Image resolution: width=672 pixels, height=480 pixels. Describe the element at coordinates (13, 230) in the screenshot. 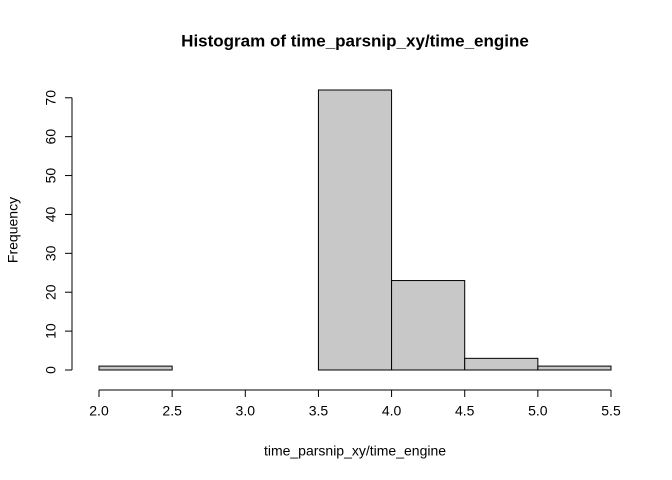

I see `y-axis-label: Frequency` at that location.